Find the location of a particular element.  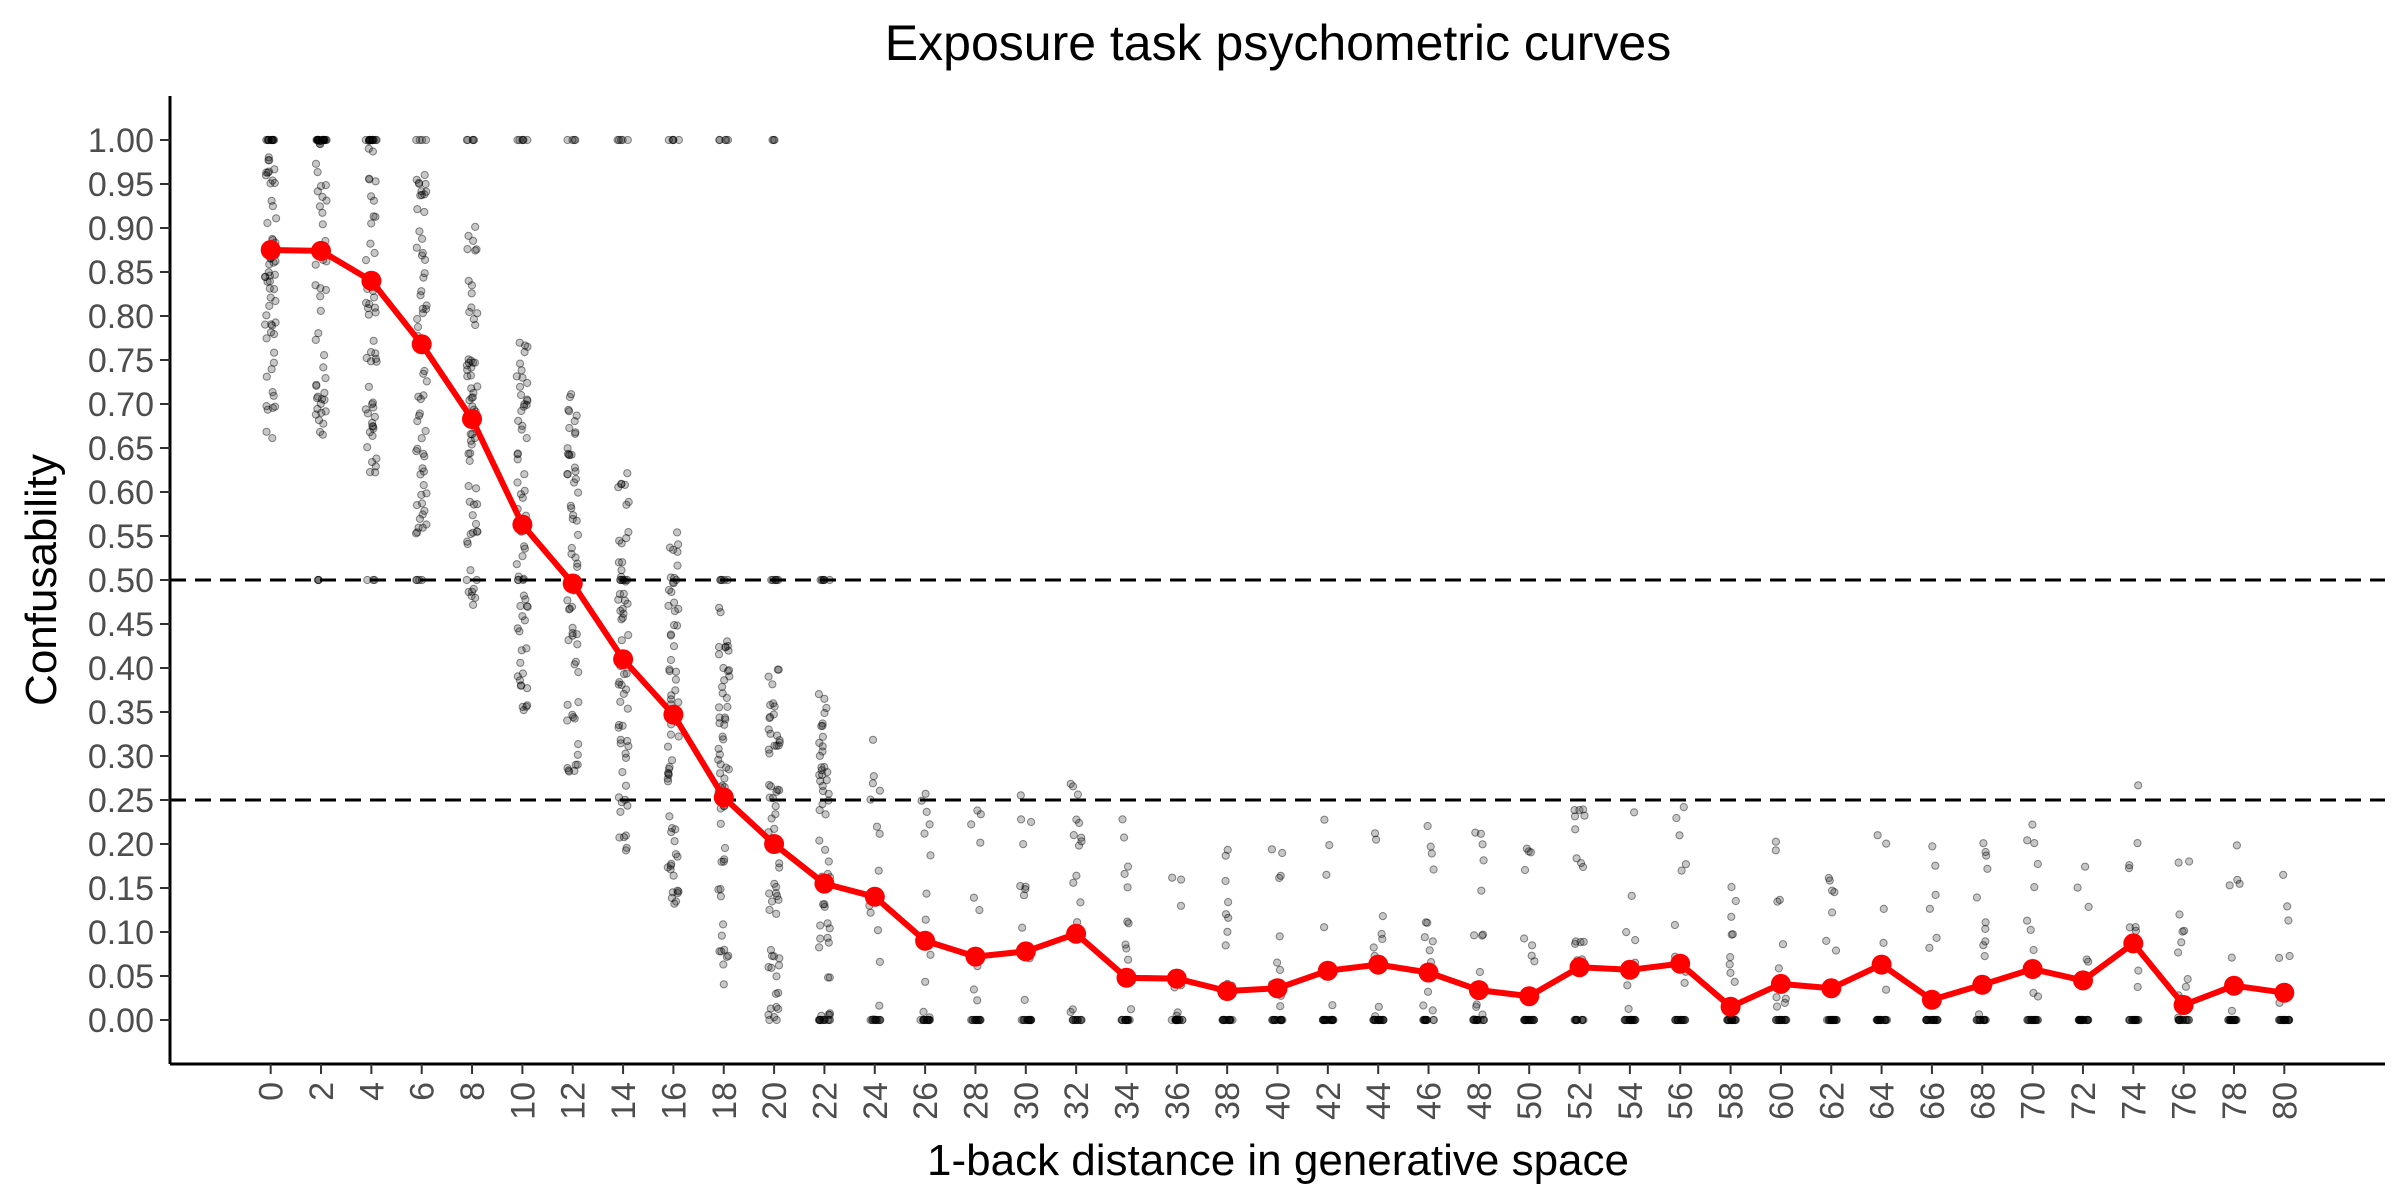

x-tick-label: 80 is located at coordinates (2285, 1101).